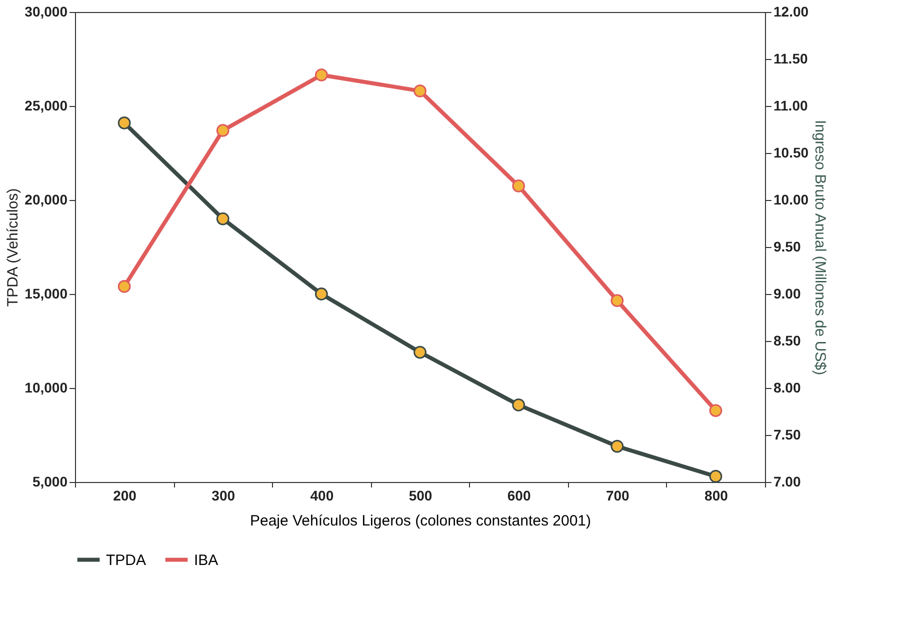  Describe the element at coordinates (787, 246) in the screenshot. I see `y2-tick-label: 9.50` at that location.